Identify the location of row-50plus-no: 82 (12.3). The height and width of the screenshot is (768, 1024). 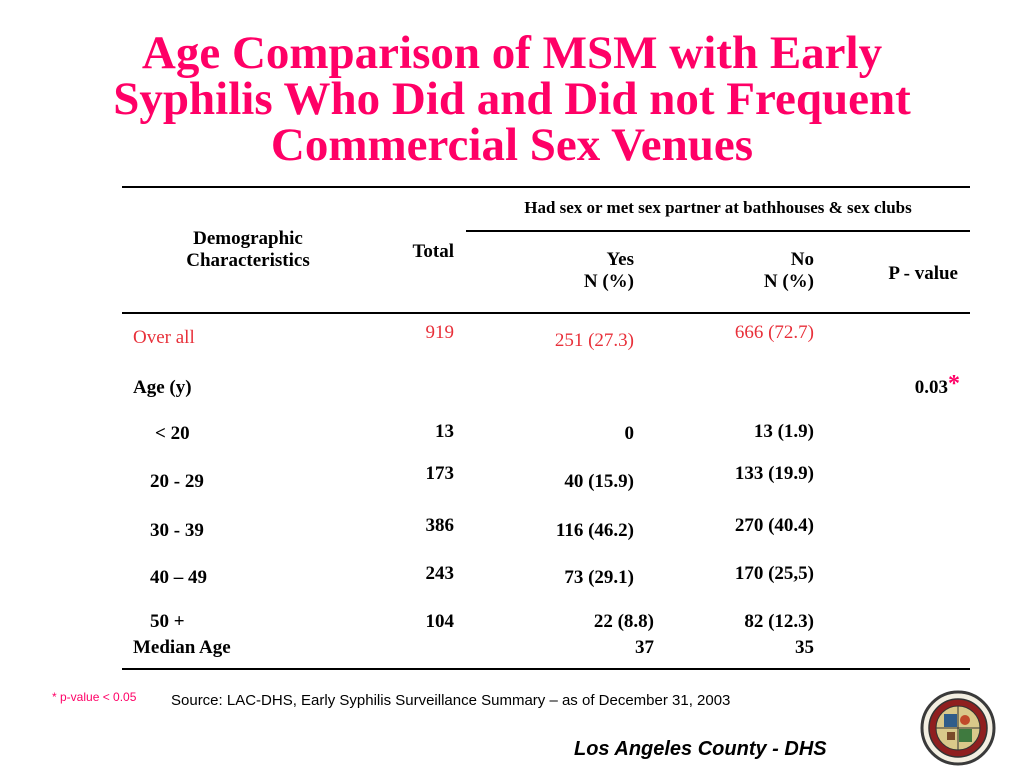
(779, 621).